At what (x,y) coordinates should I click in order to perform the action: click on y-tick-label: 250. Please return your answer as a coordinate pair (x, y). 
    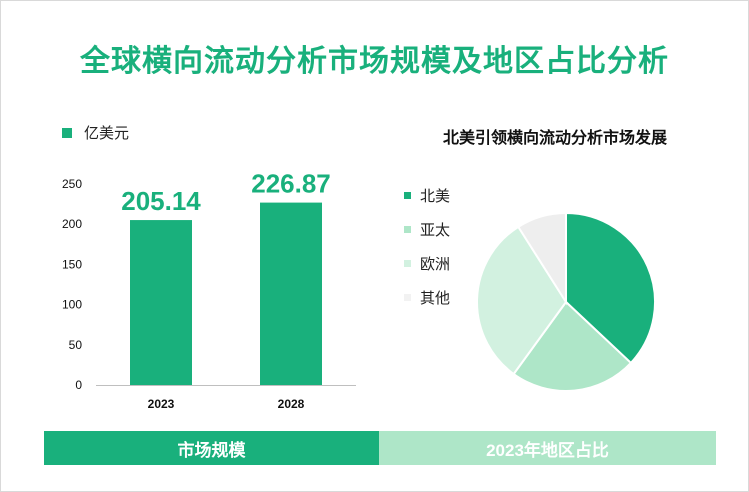
    Looking at the image, I should click on (72, 184).